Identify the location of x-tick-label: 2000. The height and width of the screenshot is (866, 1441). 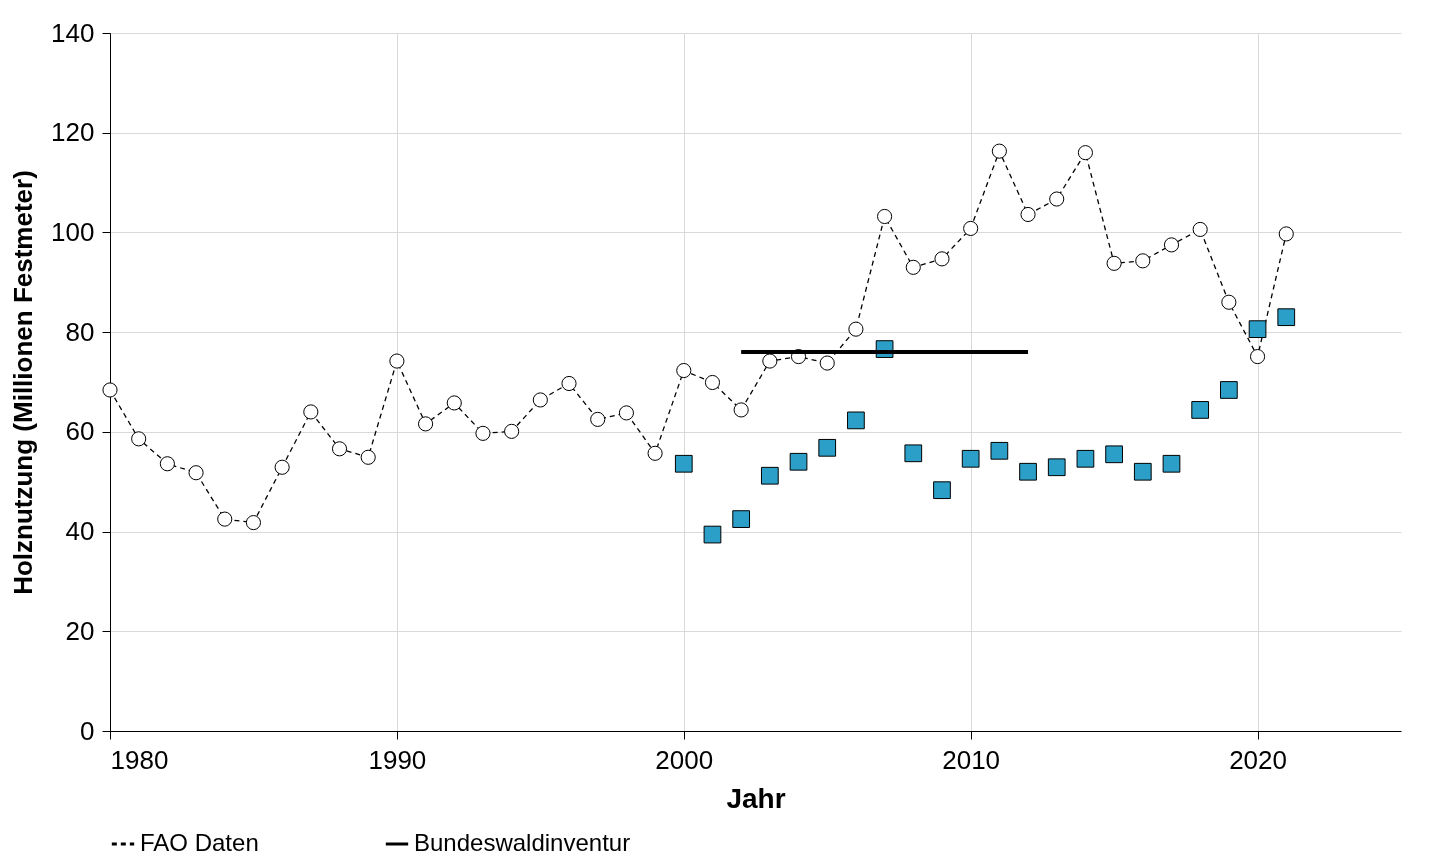
(684, 759).